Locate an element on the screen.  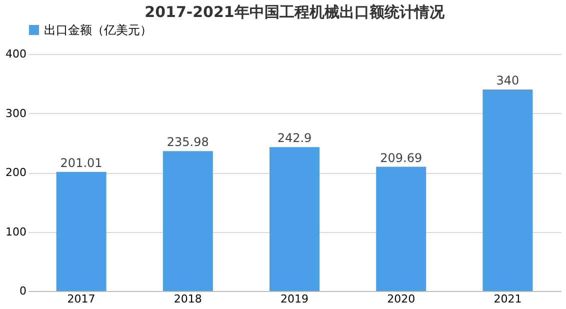
data-label: 201.01 is located at coordinates (81, 163).